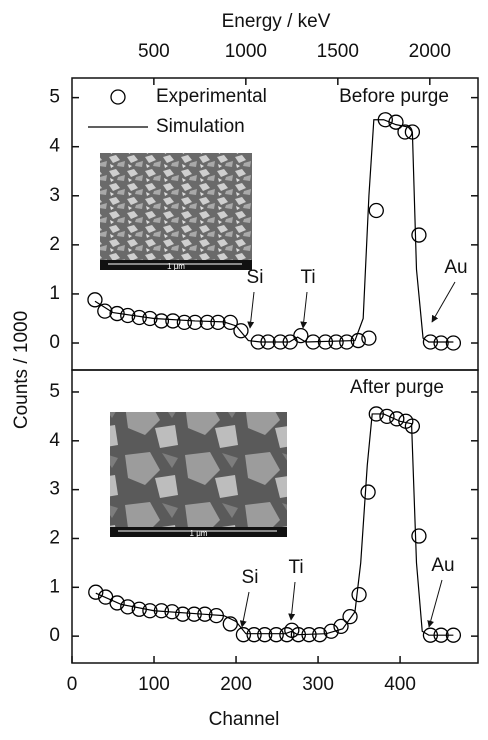 The image size is (488, 740). I want to click on x-tick-label: 100, so click(154, 684).